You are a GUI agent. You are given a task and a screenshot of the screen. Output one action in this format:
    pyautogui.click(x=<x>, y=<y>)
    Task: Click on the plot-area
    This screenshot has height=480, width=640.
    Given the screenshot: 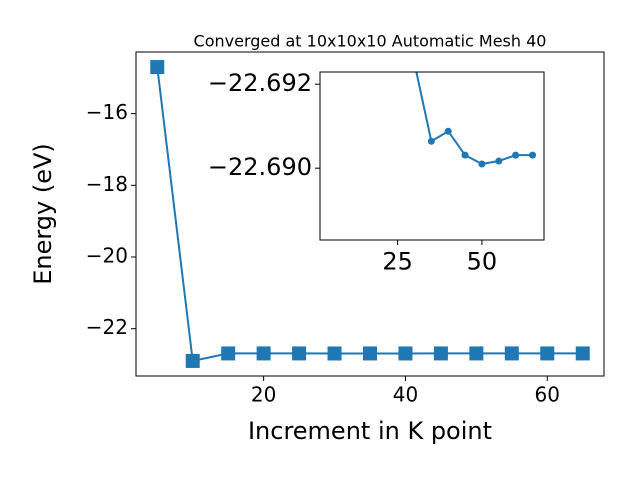 What is the action you would take?
    pyautogui.click(x=432, y=156)
    